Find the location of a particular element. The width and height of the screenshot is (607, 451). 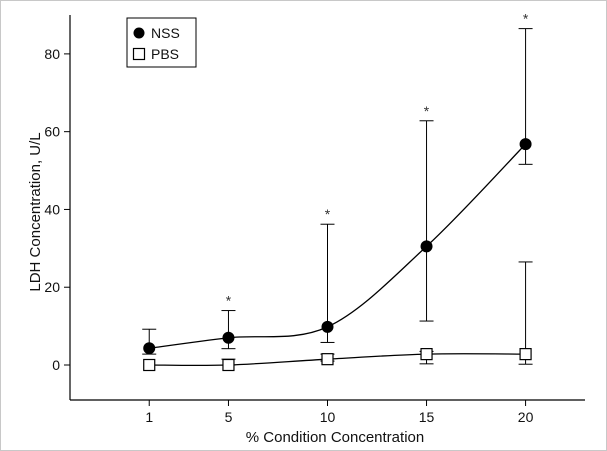

x-tick-label: 10 is located at coordinates (328, 417).